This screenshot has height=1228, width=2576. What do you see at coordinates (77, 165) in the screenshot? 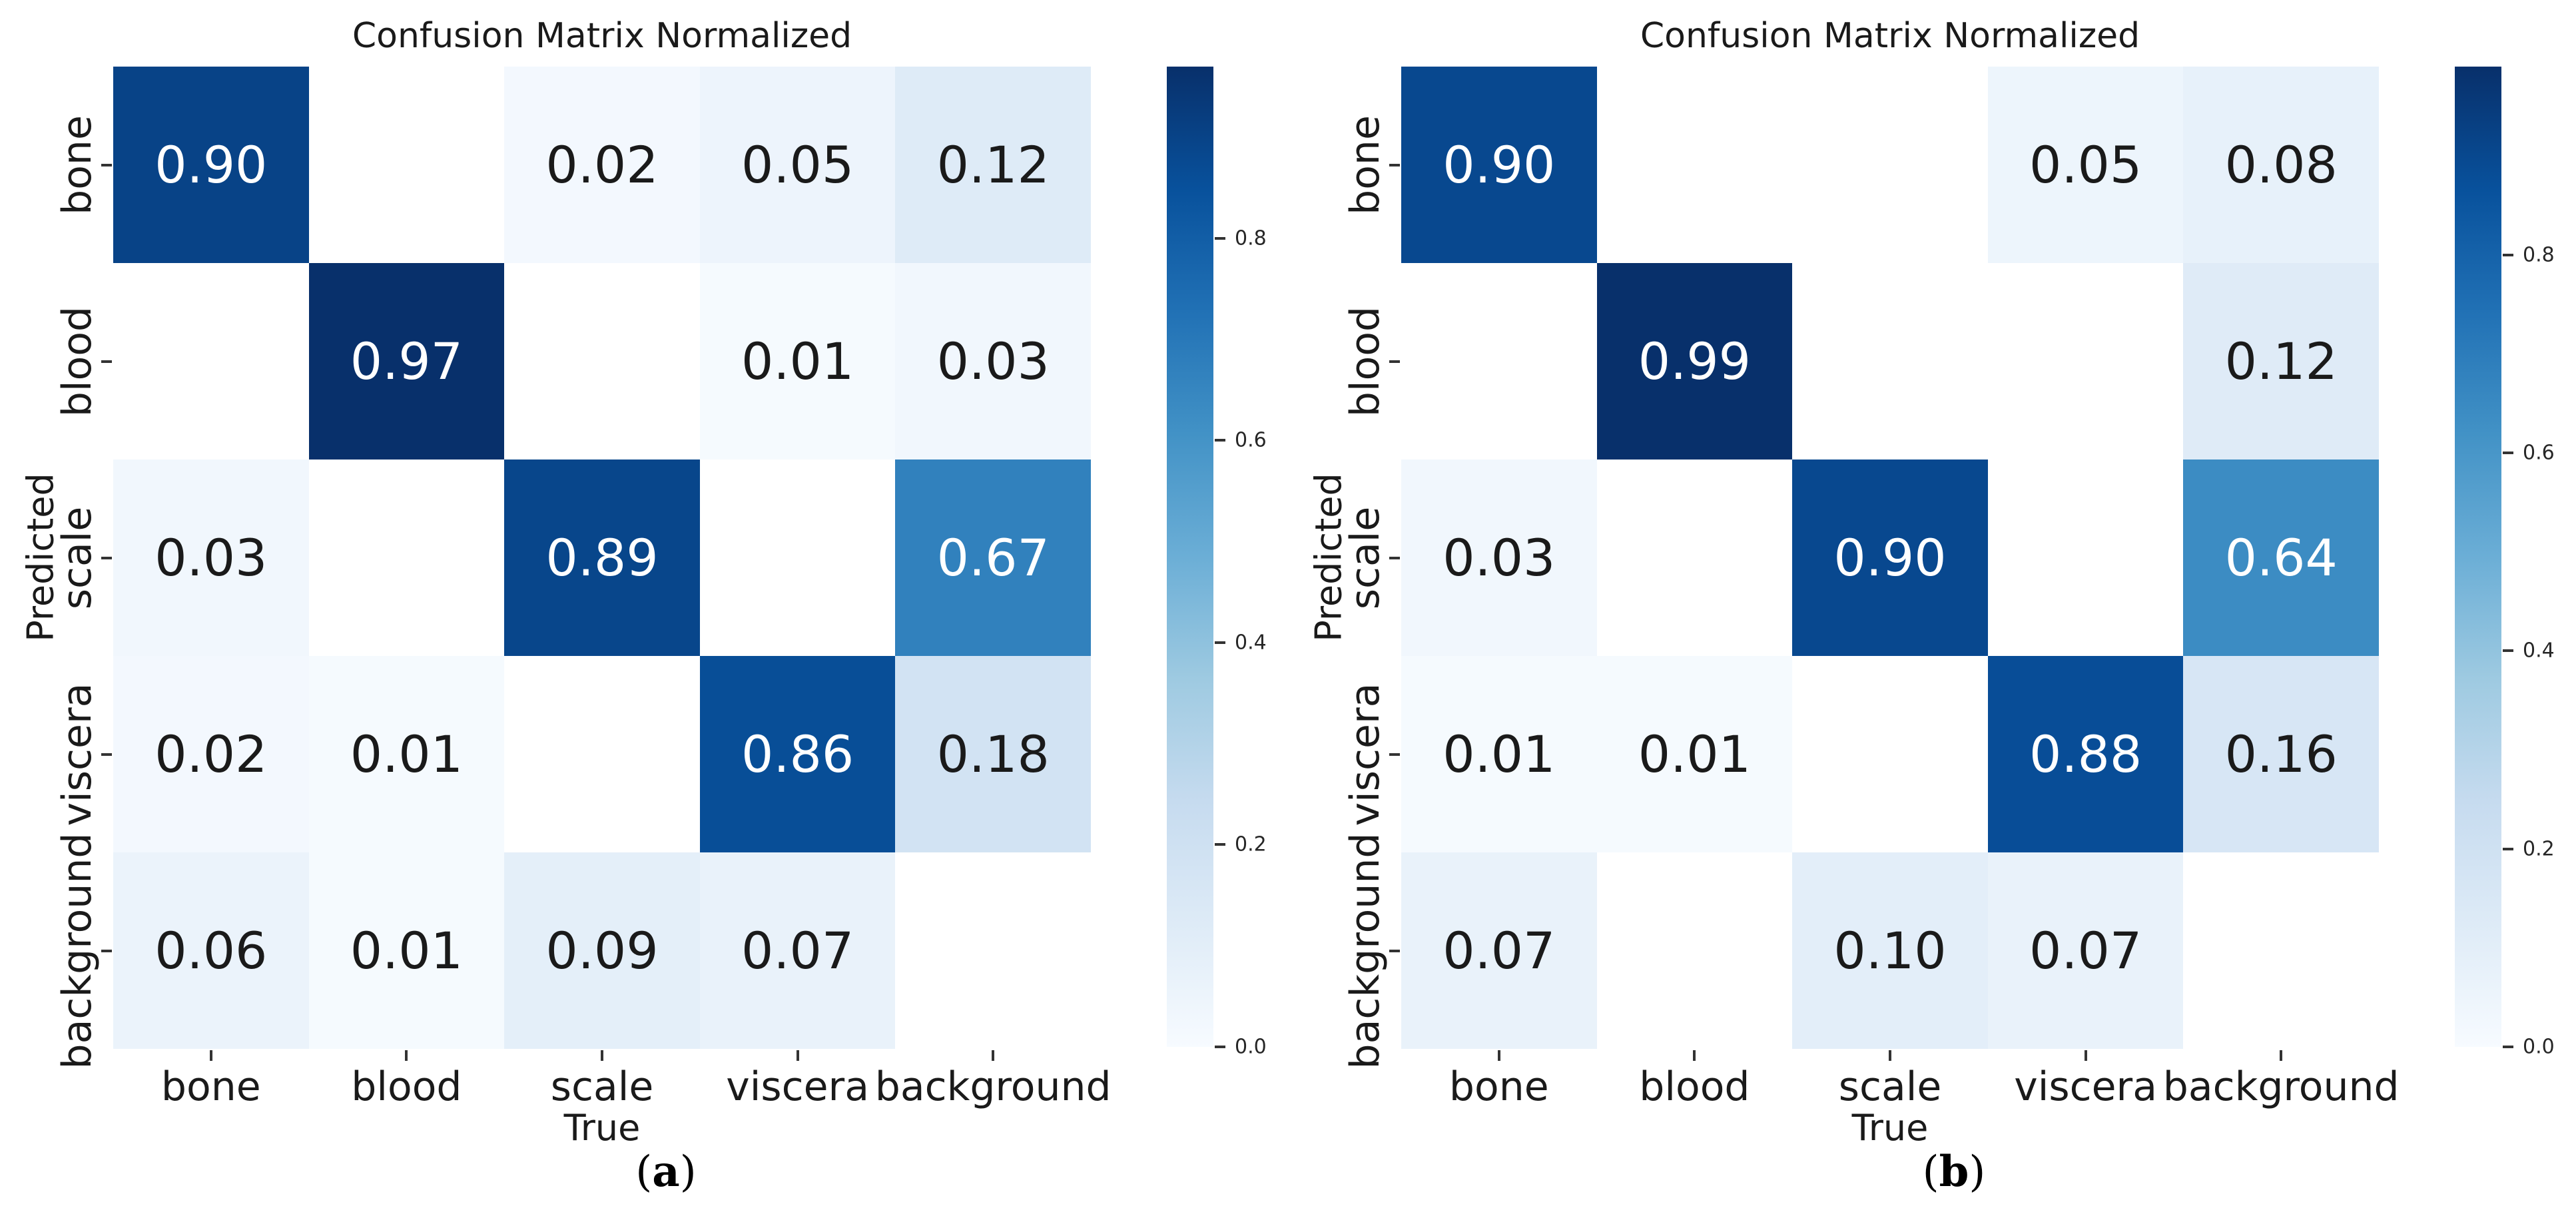
I see `y-tick-label: bone` at bounding box center [77, 165].